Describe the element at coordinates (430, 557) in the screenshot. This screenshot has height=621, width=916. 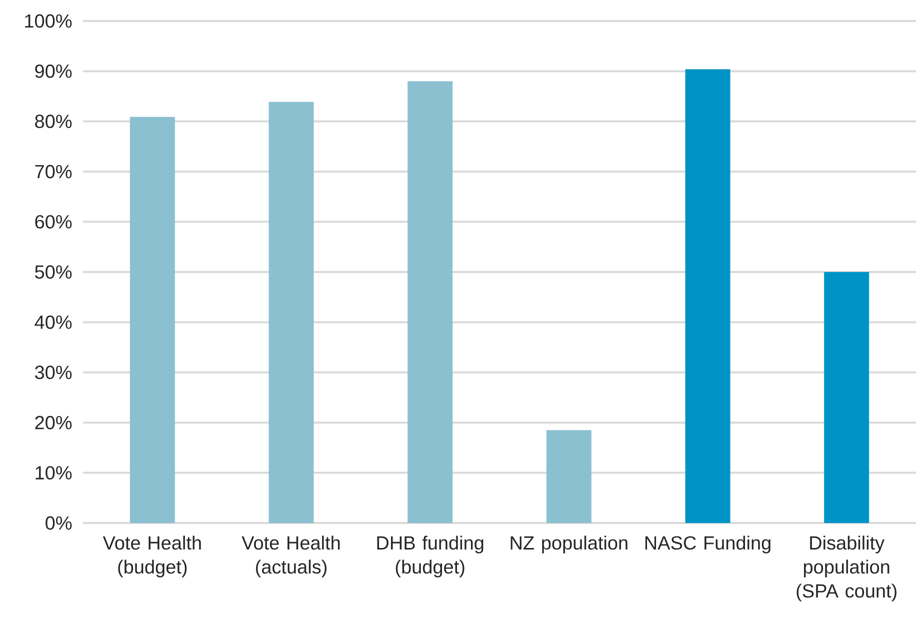
I see `x-tick-label: DHB funding (budget)` at that location.